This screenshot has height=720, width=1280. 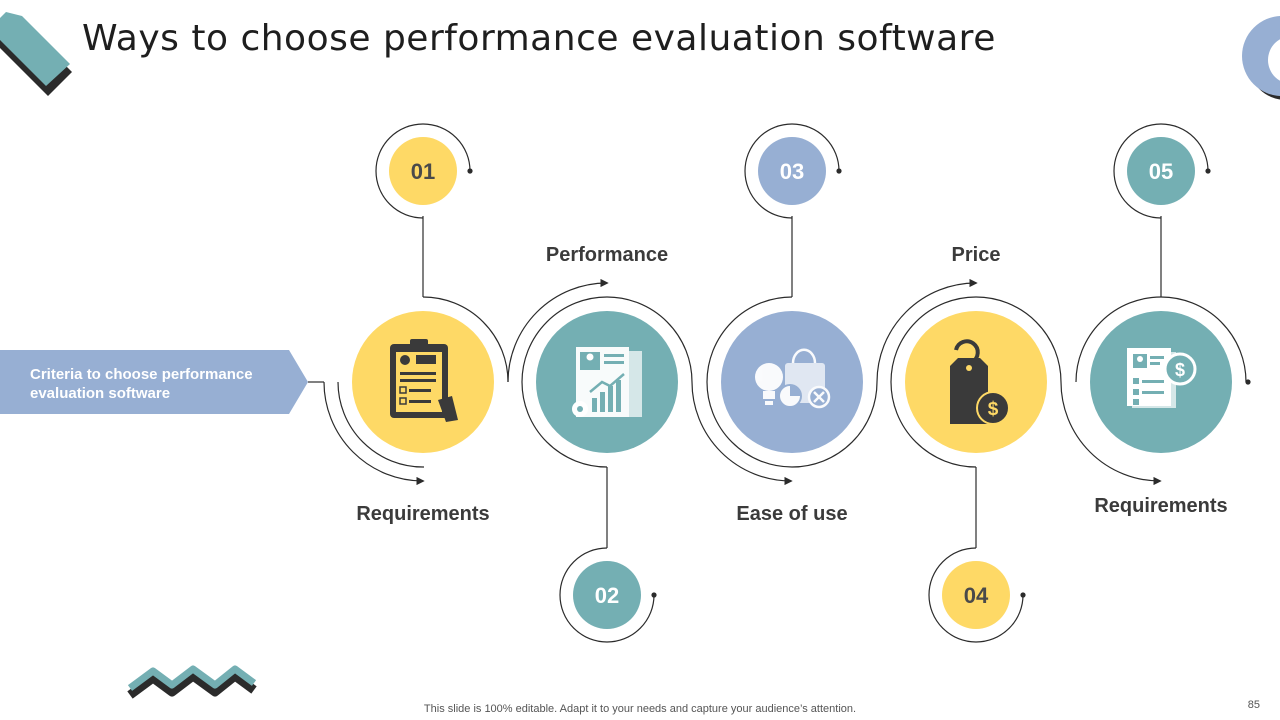 I want to click on step-05-number-badge, so click(x=1161, y=171).